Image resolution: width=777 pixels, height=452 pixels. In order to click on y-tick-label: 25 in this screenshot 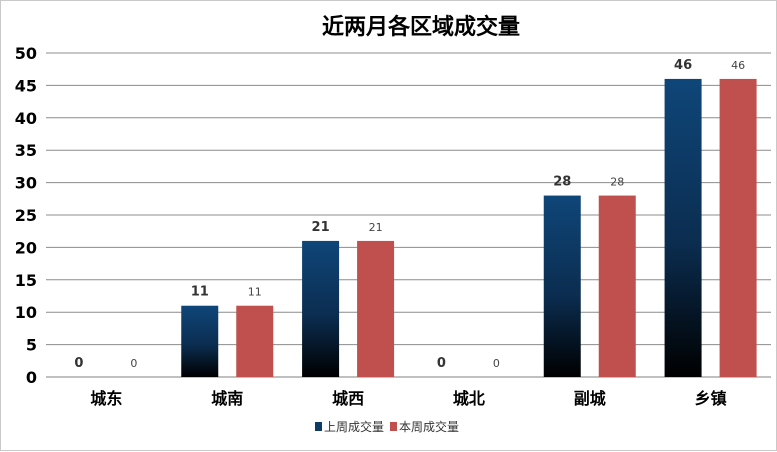, I will do `click(26, 215)`.